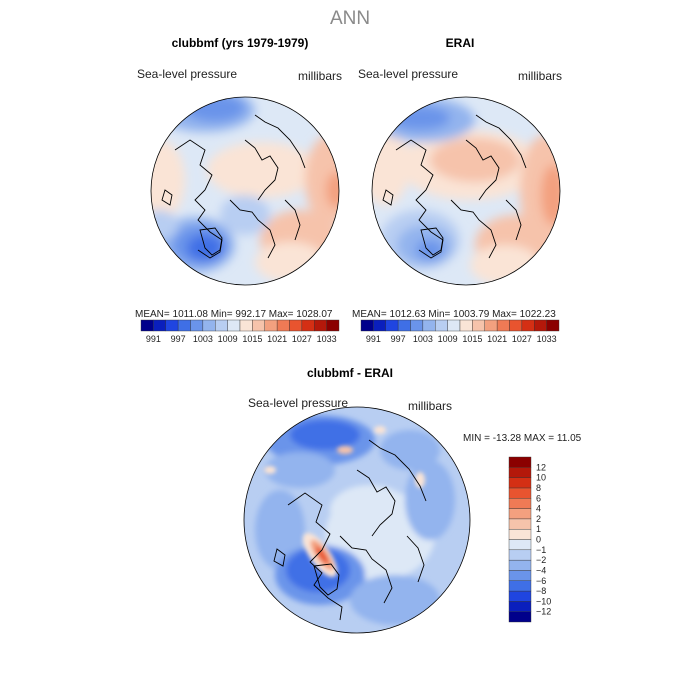 The image size is (700, 700). I want to click on colorbar-tick-label: −6, so click(541, 581).